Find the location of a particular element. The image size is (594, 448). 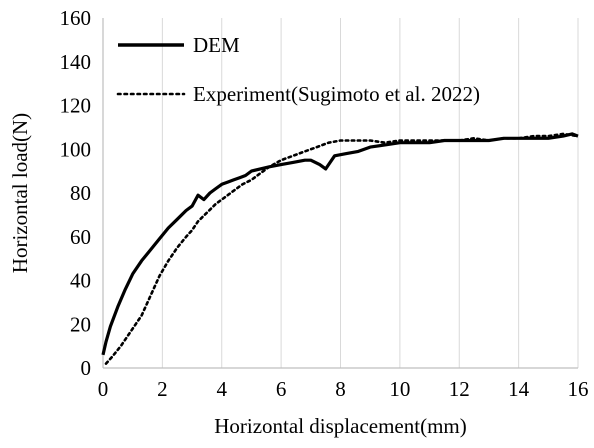

x-tick-label: 10 is located at coordinates (399, 389).